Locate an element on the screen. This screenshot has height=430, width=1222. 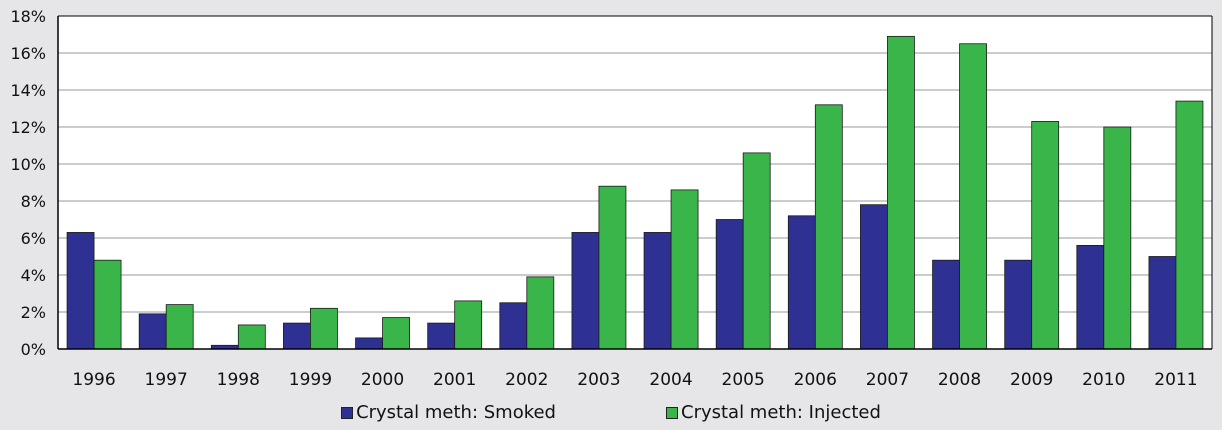
y-tick-label: 2% is located at coordinates (33, 312).